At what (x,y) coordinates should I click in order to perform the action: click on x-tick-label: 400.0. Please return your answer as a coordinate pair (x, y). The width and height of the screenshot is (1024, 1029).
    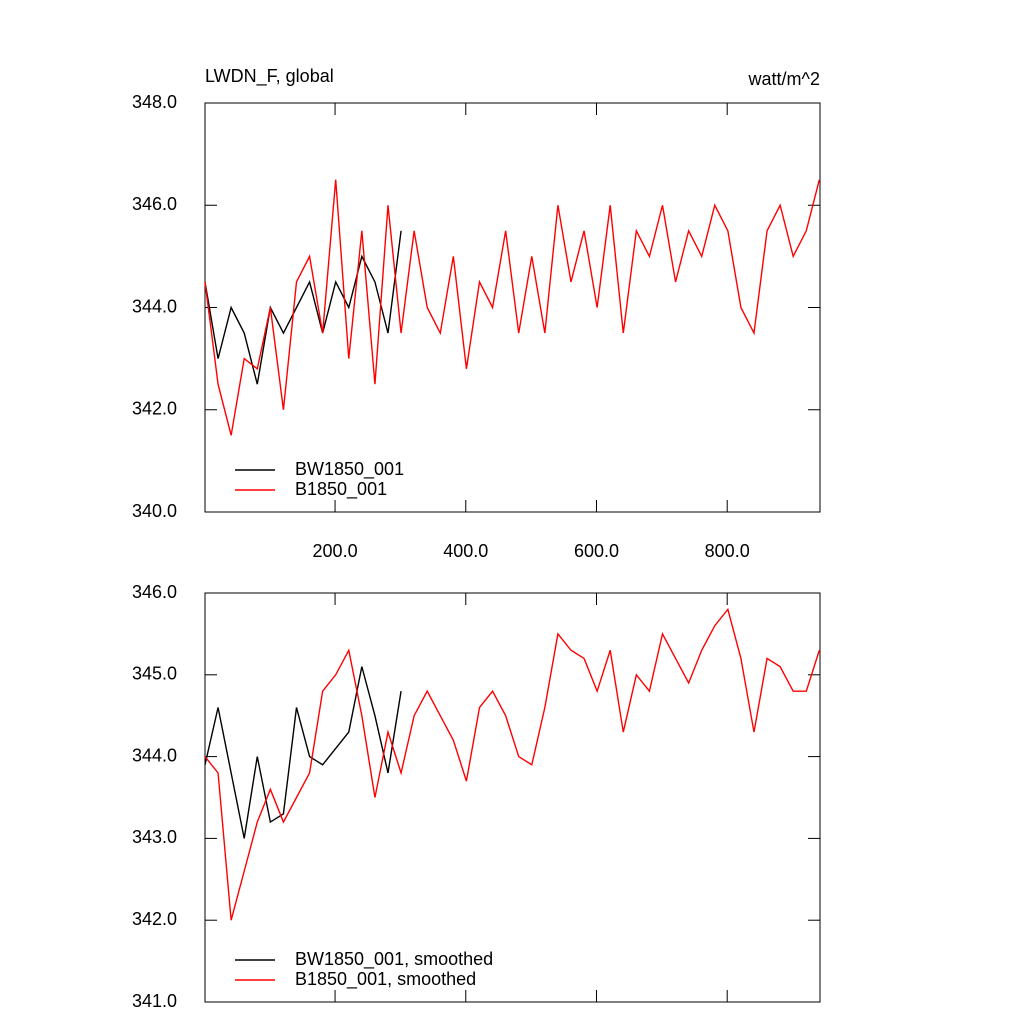
    Looking at the image, I should click on (465, 551).